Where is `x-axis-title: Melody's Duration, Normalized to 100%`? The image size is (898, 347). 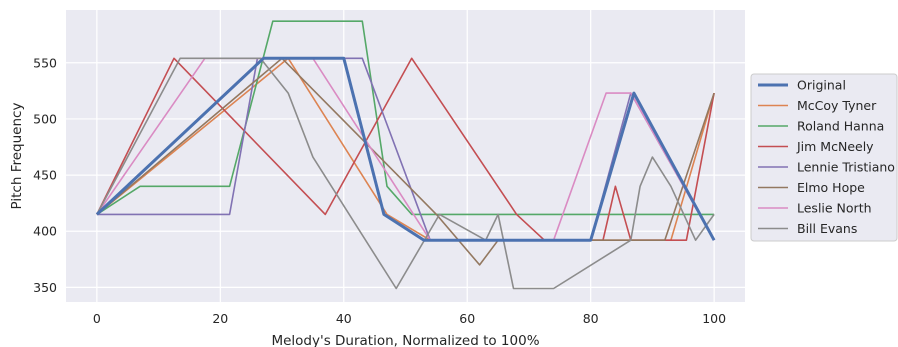 x-axis-title: Melody's Duration, Normalized to 100% is located at coordinates (405, 340).